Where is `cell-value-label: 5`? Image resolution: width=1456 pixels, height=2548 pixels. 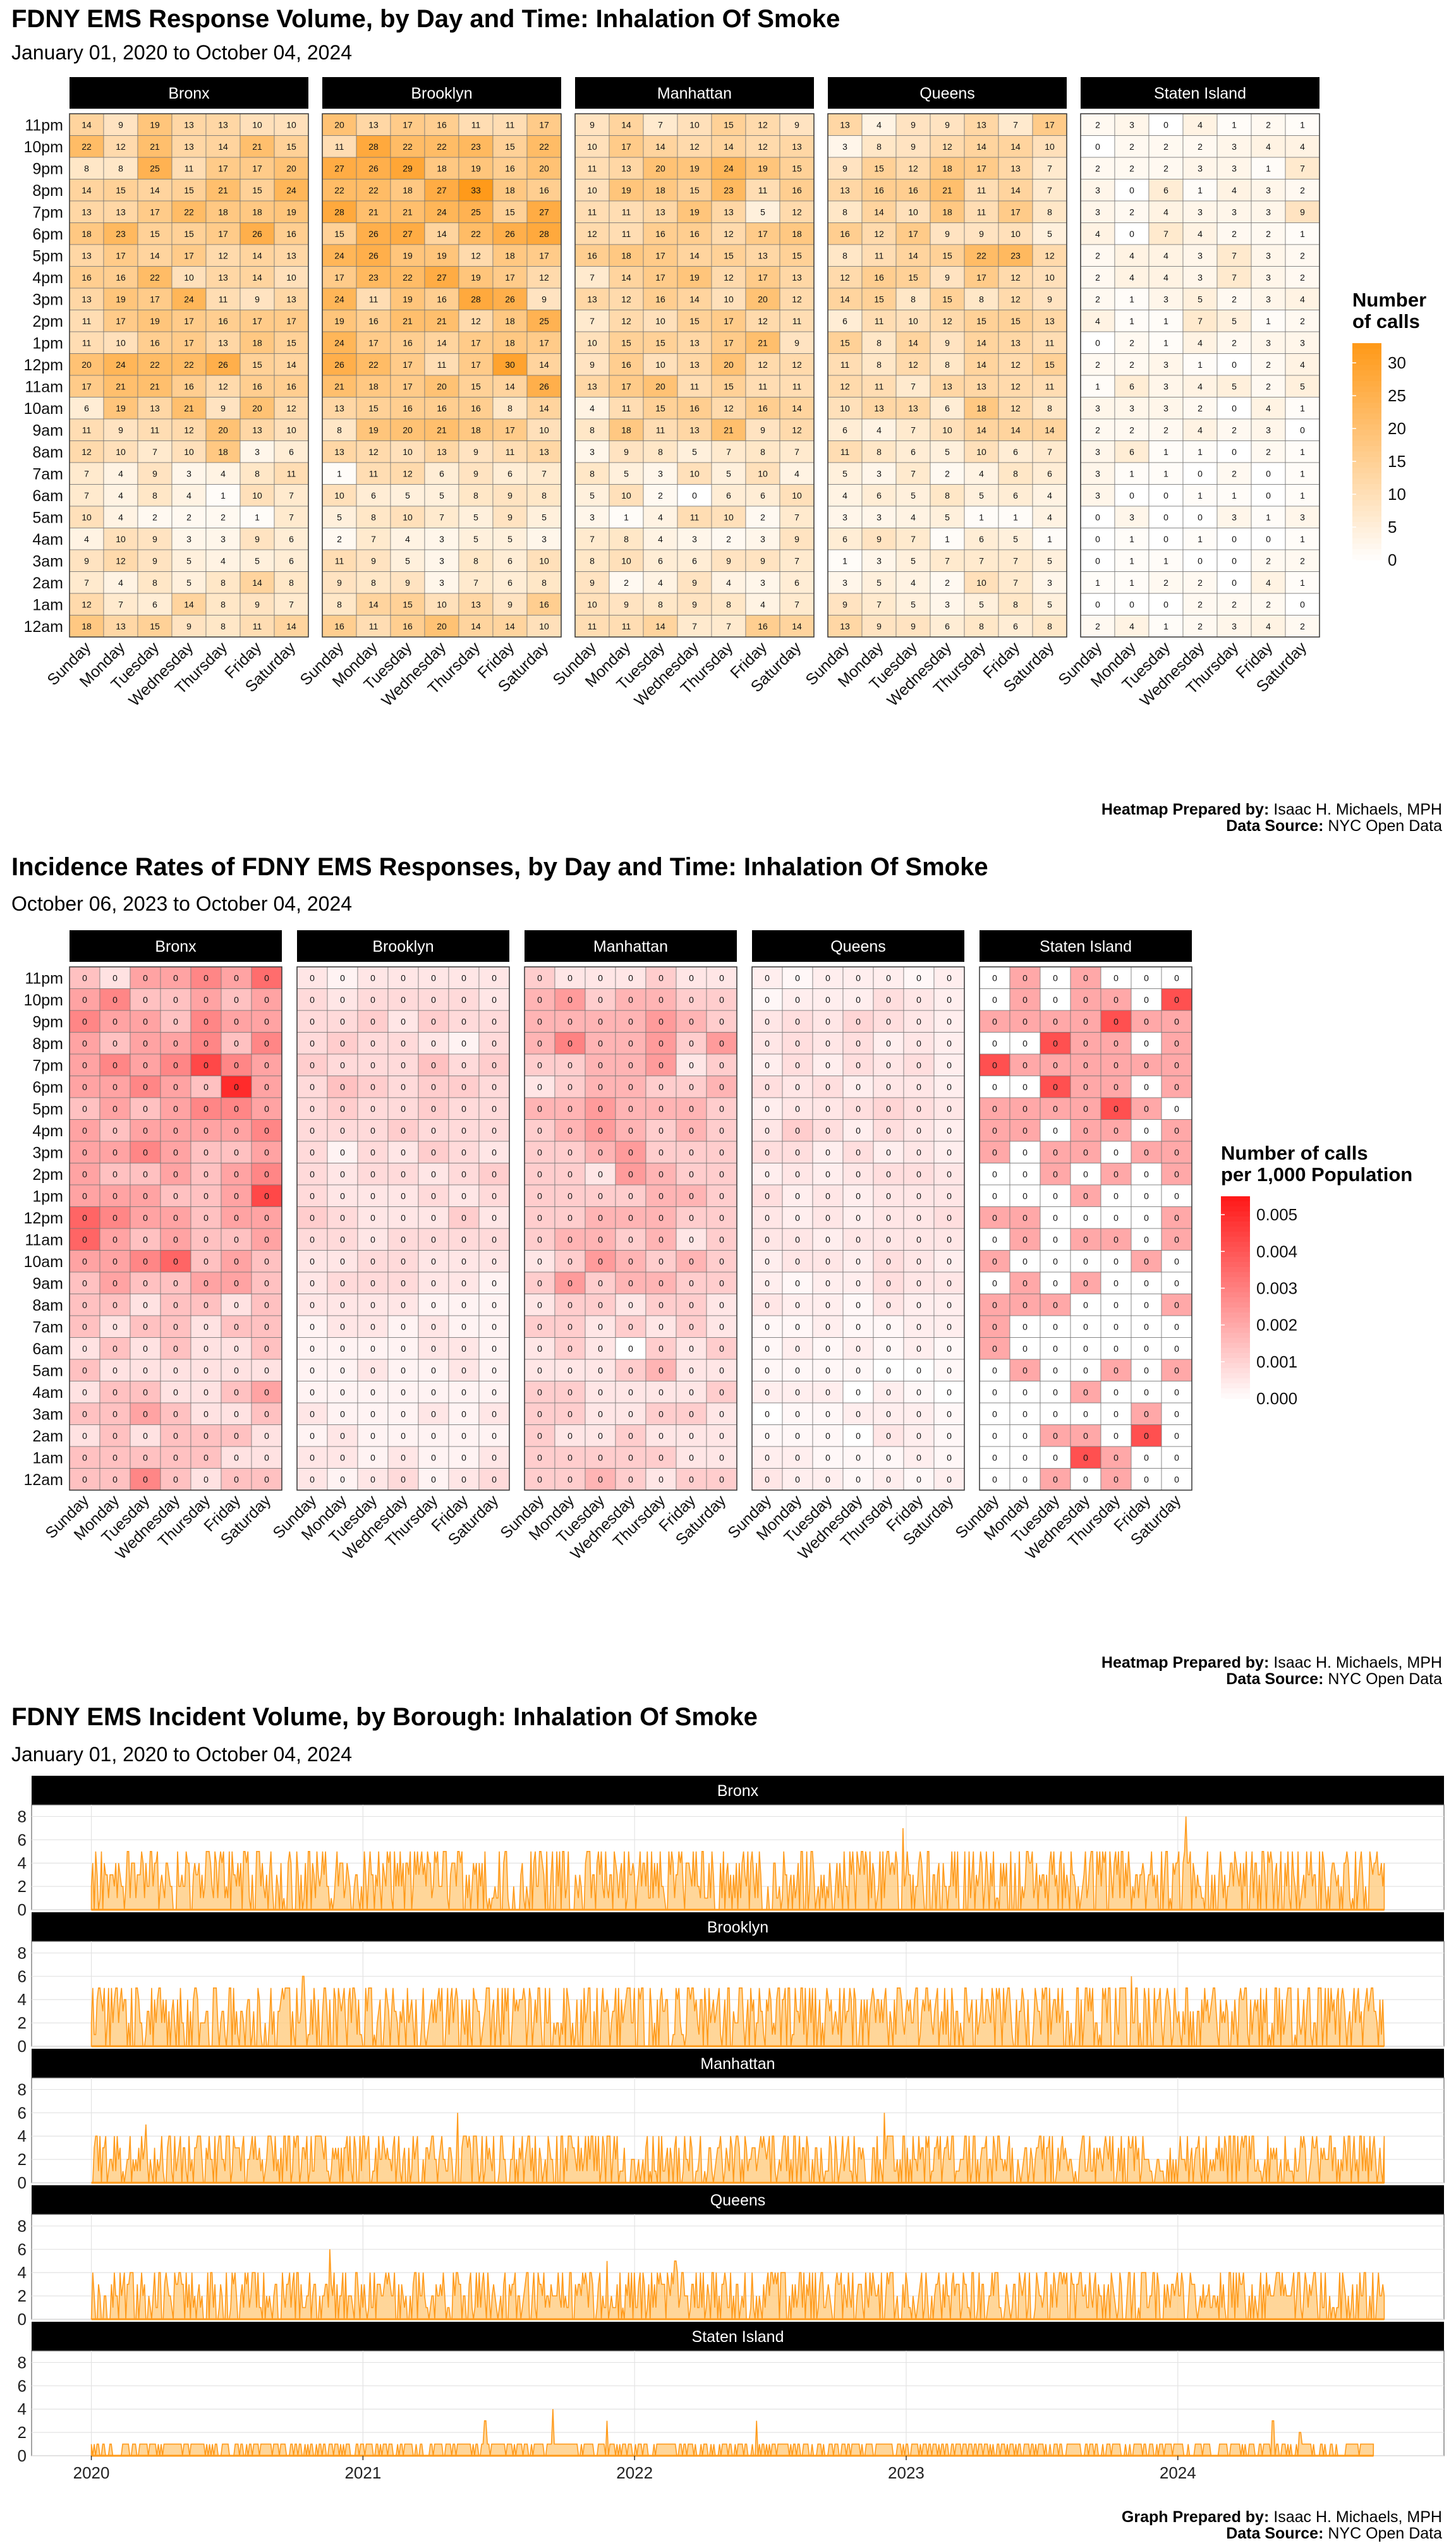
cell-value-label: 5 is located at coordinates (1234, 321).